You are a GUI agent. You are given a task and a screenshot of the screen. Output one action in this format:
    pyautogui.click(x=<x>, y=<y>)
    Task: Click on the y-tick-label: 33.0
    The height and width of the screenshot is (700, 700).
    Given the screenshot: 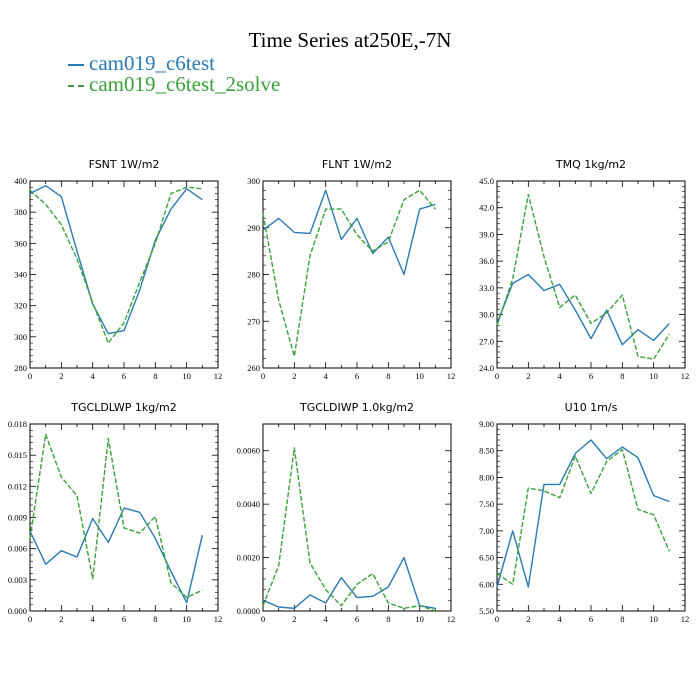 What is the action you would take?
    pyautogui.click(x=486, y=288)
    